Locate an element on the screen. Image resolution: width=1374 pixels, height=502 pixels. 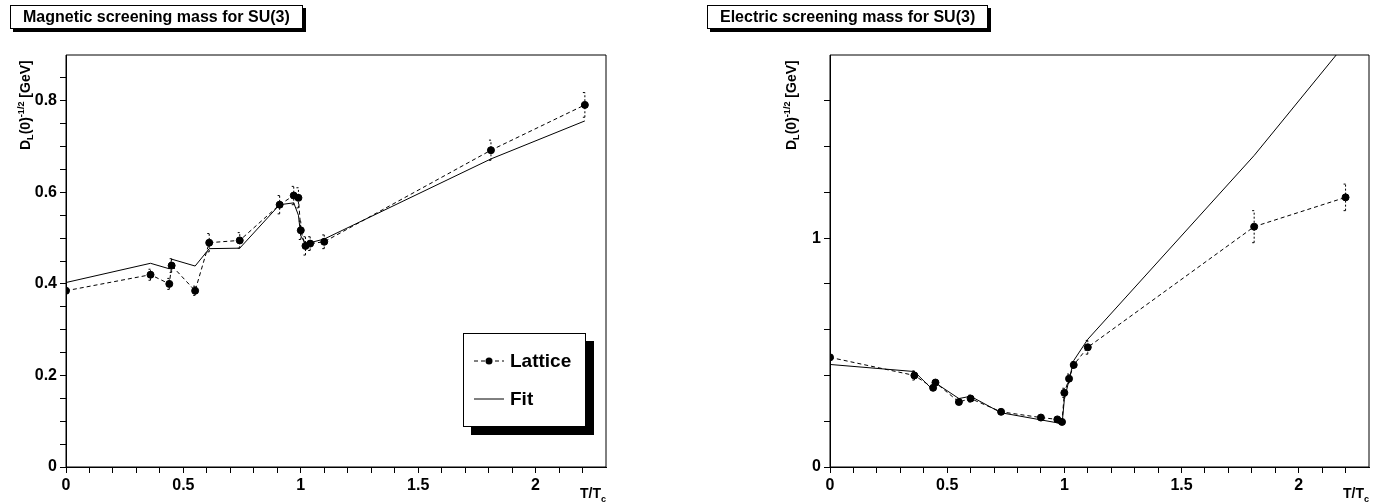
legend-label: Fit is located at coordinates (522, 399).